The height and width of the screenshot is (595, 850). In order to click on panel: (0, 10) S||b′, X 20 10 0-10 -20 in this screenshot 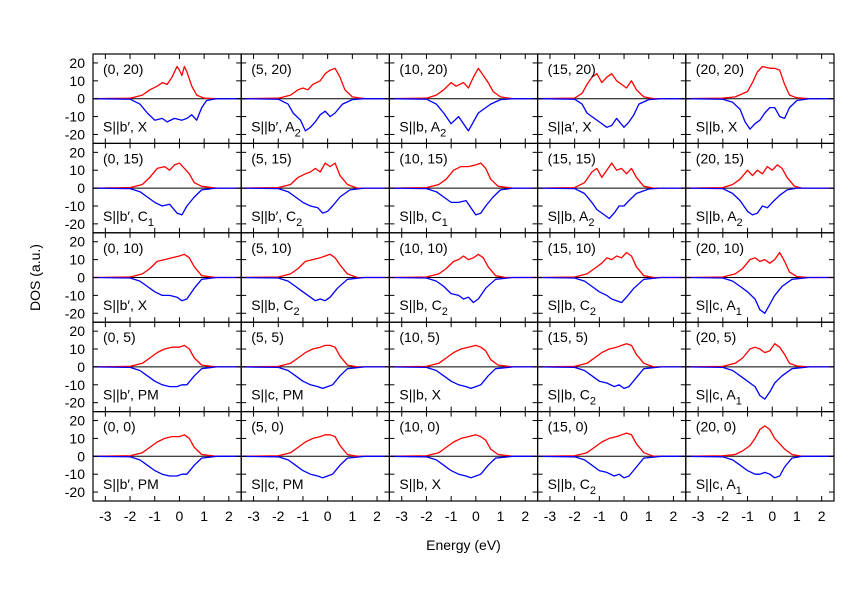, I will do `click(153, 277)`.